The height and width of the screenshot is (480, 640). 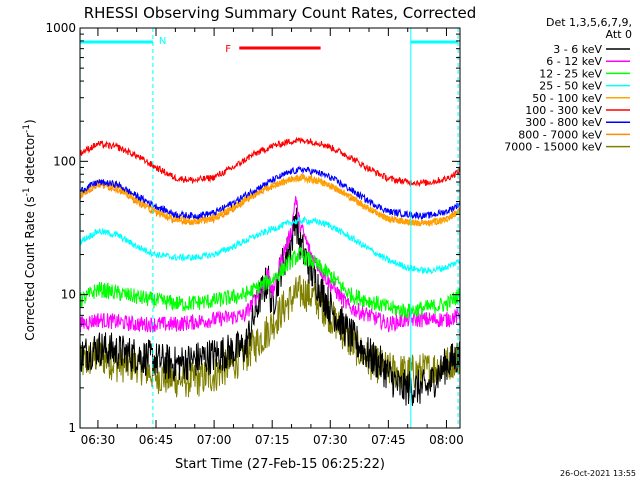 What do you see at coordinates (60, 28) in the screenshot?
I see `y-tick-label-3: 1000` at bounding box center [60, 28].